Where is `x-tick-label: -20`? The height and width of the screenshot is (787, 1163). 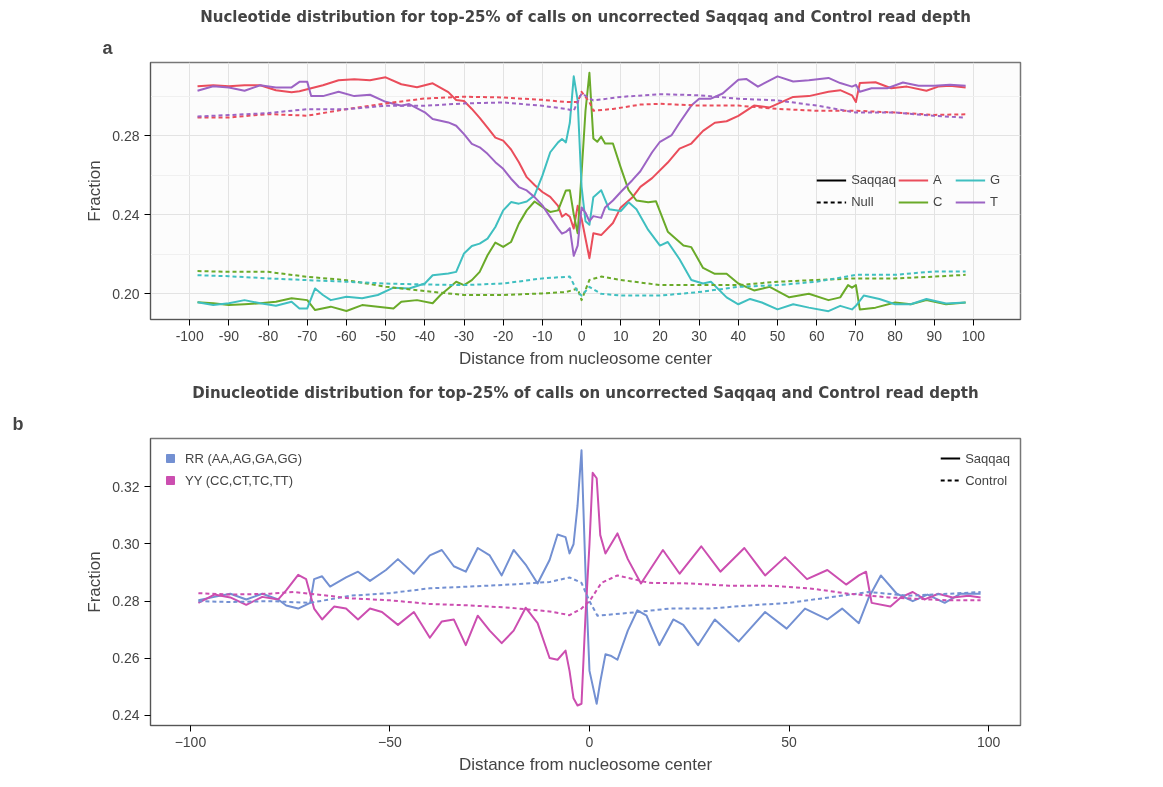 x-tick-label: -20 is located at coordinates (503, 335).